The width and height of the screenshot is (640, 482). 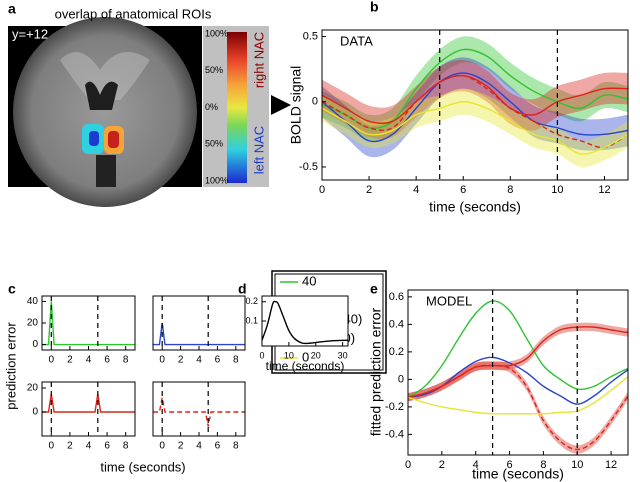 What do you see at coordinates (356, 40) in the screenshot?
I see `panel-annotation: DATA` at bounding box center [356, 40].